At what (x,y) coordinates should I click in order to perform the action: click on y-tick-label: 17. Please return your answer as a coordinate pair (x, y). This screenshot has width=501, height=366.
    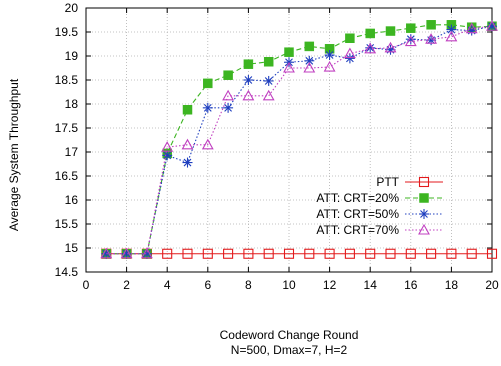
    Looking at the image, I should click on (72, 152).